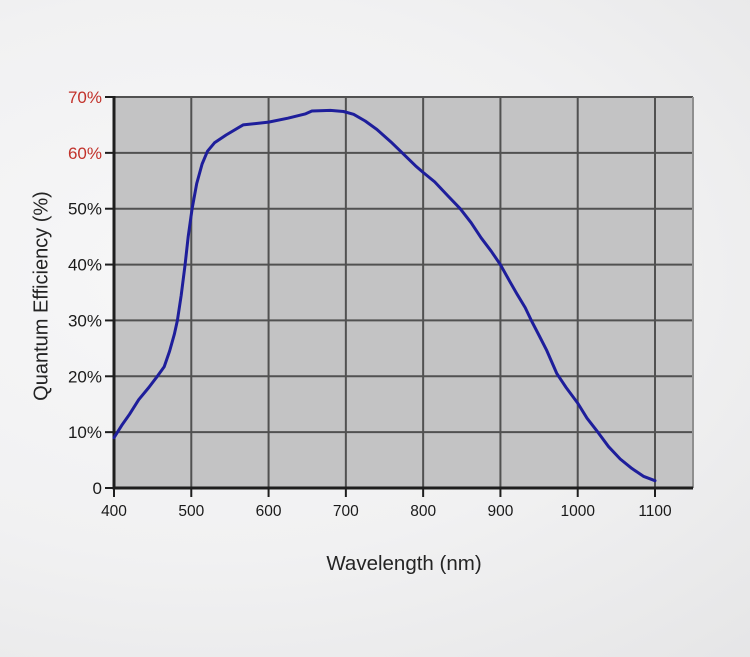  Describe the element at coordinates (114, 511) in the screenshot. I see `x-tick-label: 400` at that location.